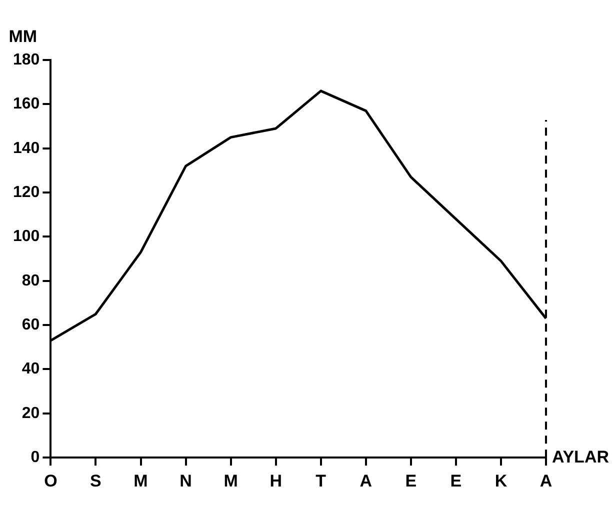 The height and width of the screenshot is (508, 616). I want to click on y-tick-label: 40, so click(31, 369).